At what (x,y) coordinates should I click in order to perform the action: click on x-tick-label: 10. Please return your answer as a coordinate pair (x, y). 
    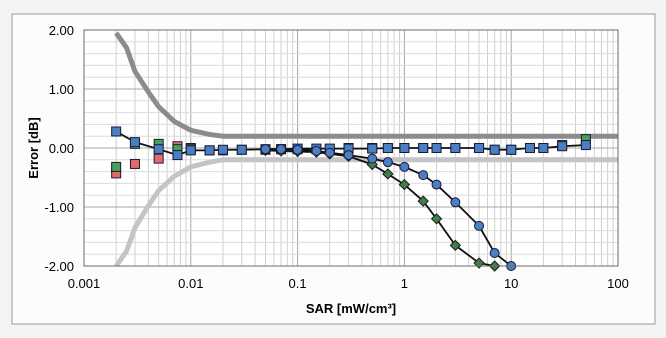
    Looking at the image, I should click on (511, 283).